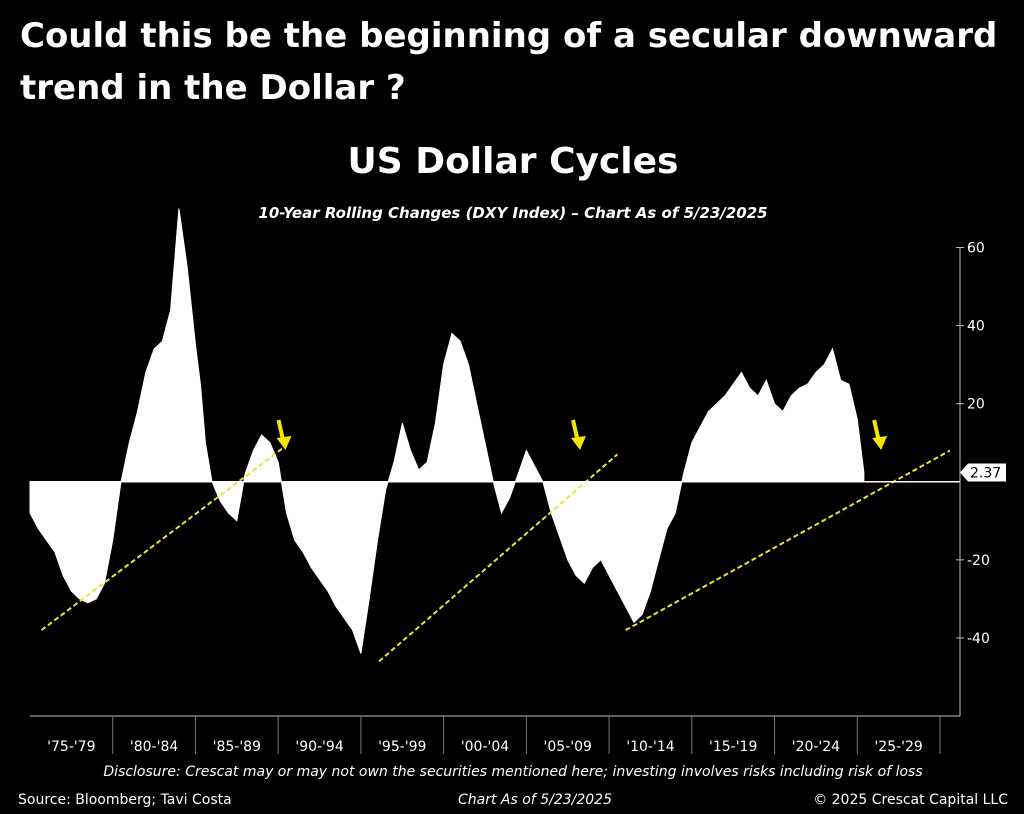  What do you see at coordinates (402, 747) in the screenshot?
I see `x-tick-label: '95-'99` at bounding box center [402, 747].